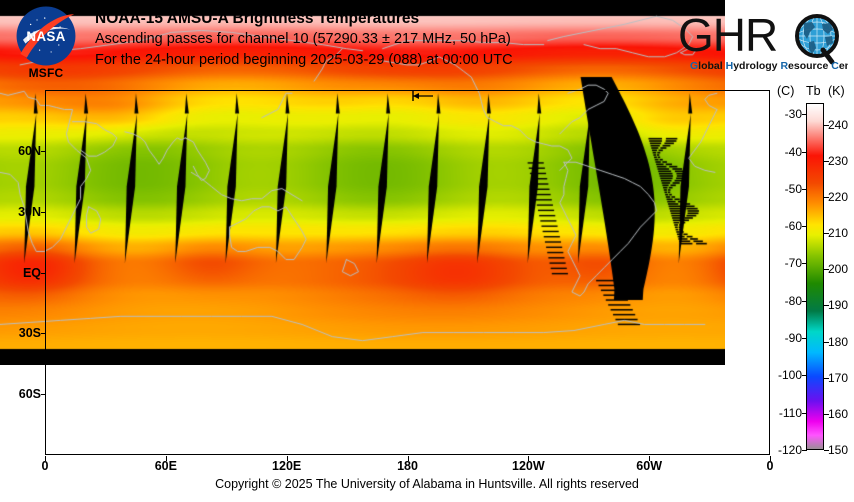 This screenshot has width=854, height=502. Describe the element at coordinates (838, 305) in the screenshot. I see `colorbar-kelvin-tick: 190` at that location.